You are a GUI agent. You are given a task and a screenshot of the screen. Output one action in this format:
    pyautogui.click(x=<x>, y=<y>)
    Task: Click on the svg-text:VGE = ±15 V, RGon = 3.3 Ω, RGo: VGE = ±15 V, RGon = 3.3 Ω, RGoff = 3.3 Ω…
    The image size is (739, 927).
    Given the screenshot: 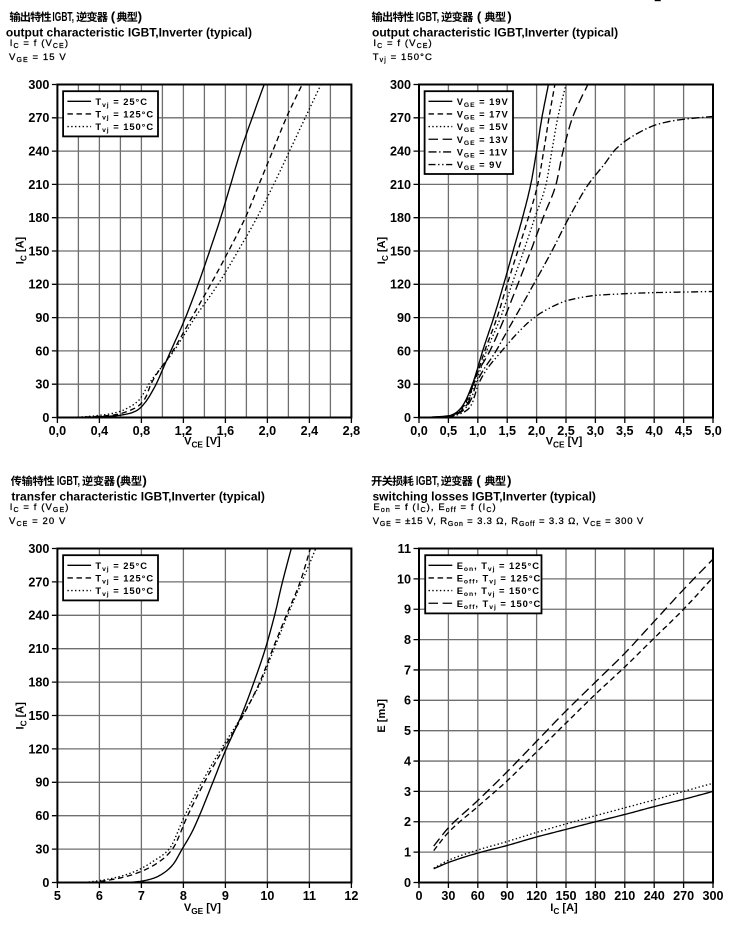 What is the action you would take?
    pyautogui.click(x=508, y=522)
    